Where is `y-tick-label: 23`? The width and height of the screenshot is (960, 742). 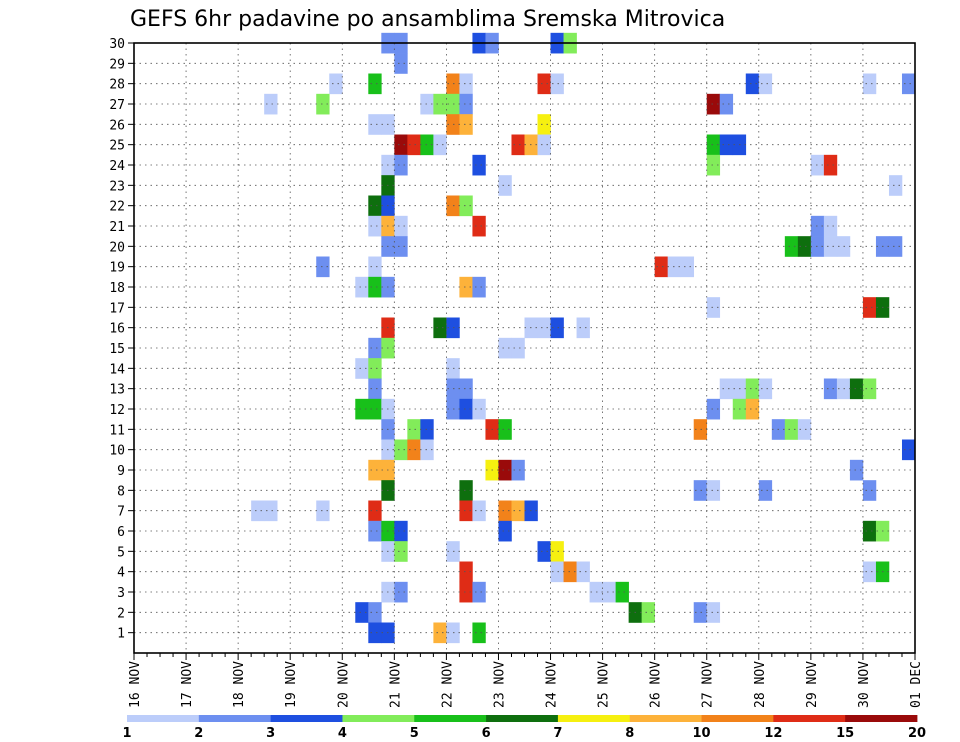 y-tick-label: 23 is located at coordinates (117, 186).